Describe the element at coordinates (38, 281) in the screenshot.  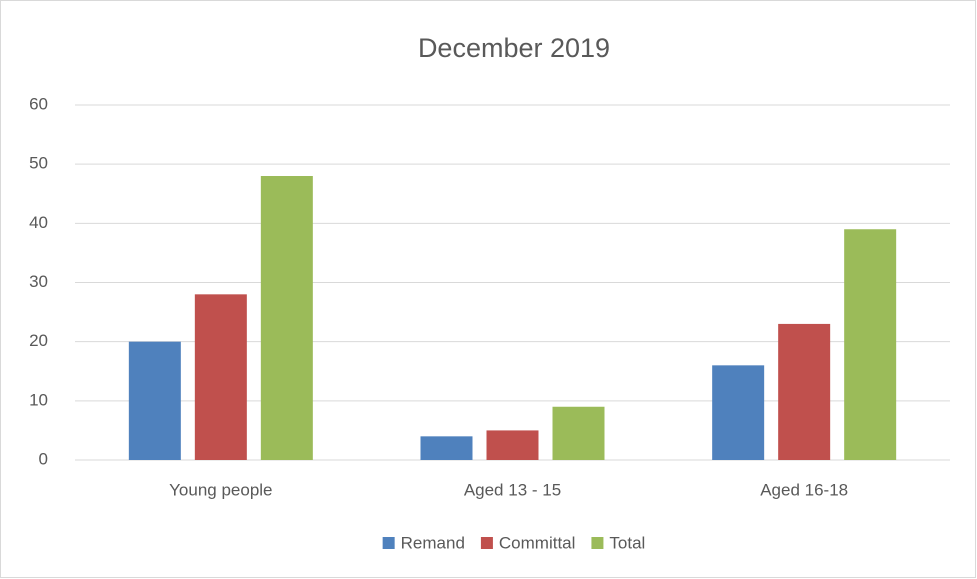
I see `y-tick-label: 30` at that location.